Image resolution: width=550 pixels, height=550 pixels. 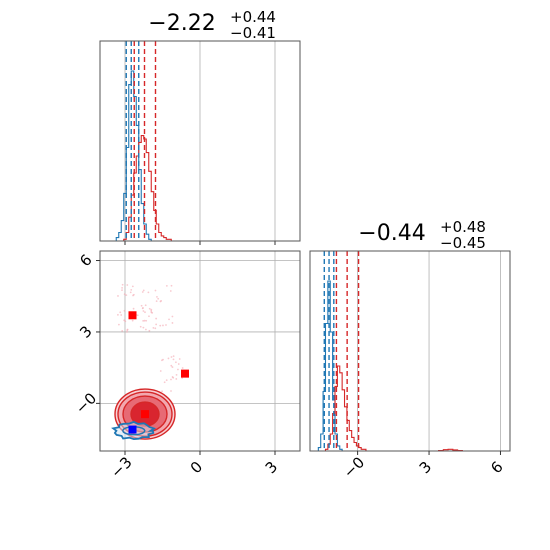 What do you see at coordinates (196, 467) in the screenshot?
I see `x-tick-label: 0` at bounding box center [196, 467].